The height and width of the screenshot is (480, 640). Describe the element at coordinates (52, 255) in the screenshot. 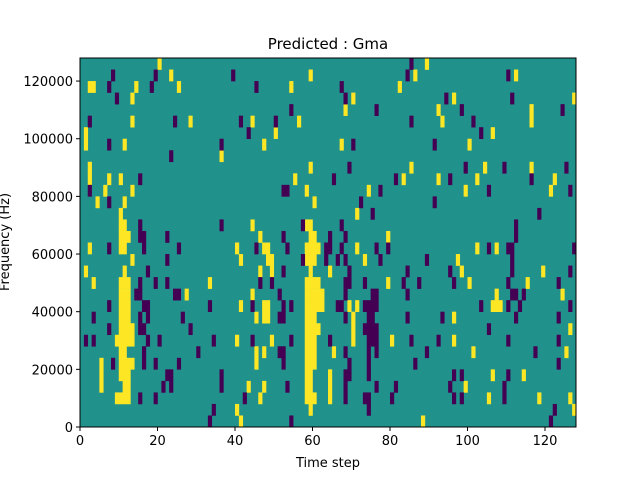

I see `y-tick-label: 60000` at that location.